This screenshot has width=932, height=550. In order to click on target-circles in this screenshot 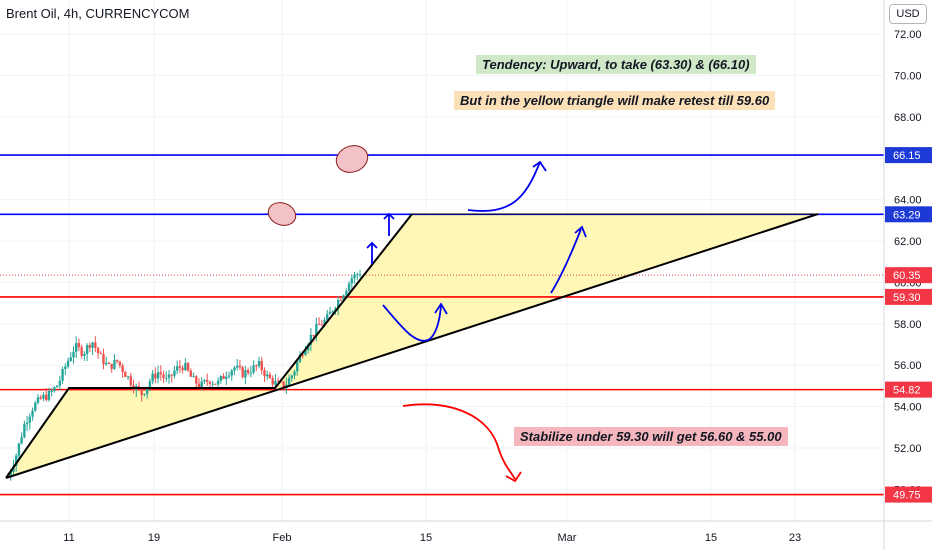, I will do `click(318, 185)`.